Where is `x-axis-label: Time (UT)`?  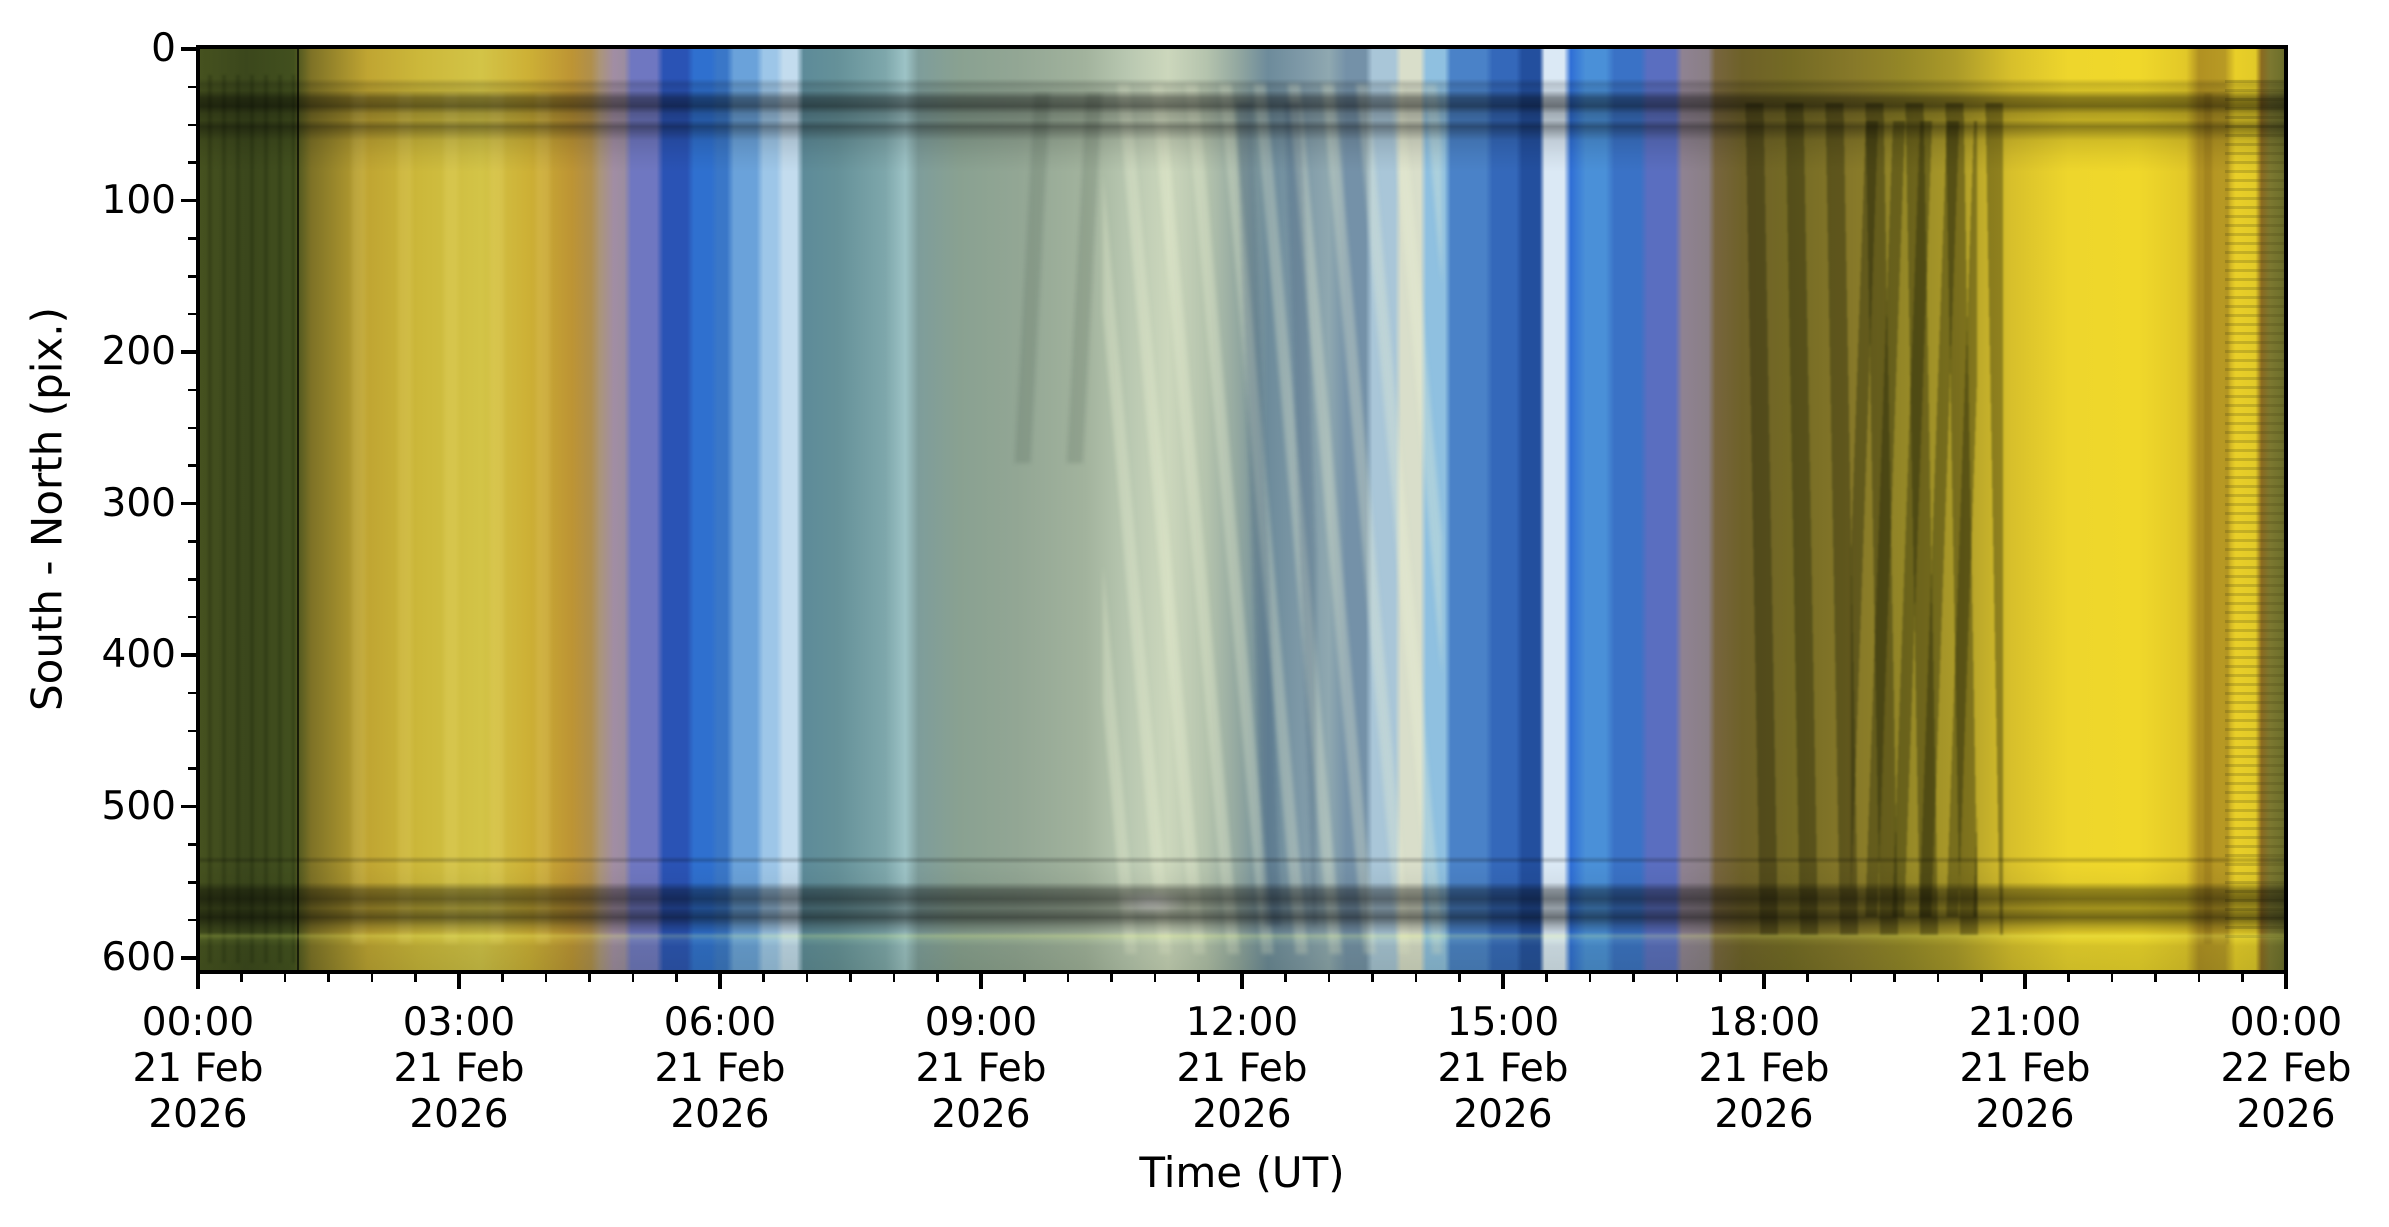 x-axis-label: Time (UT) is located at coordinates (1242, 1172).